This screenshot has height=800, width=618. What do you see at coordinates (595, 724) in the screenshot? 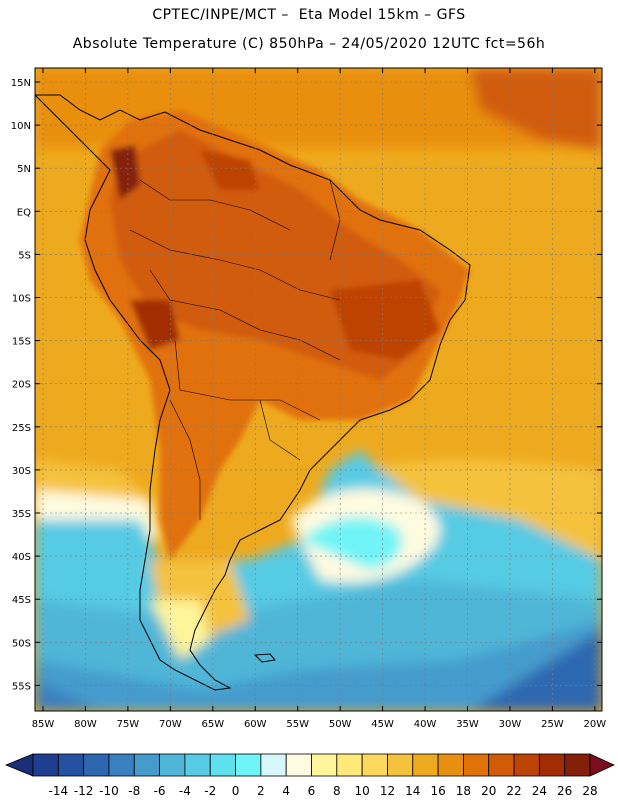
I see `lon-label: 20W` at bounding box center [595, 724].